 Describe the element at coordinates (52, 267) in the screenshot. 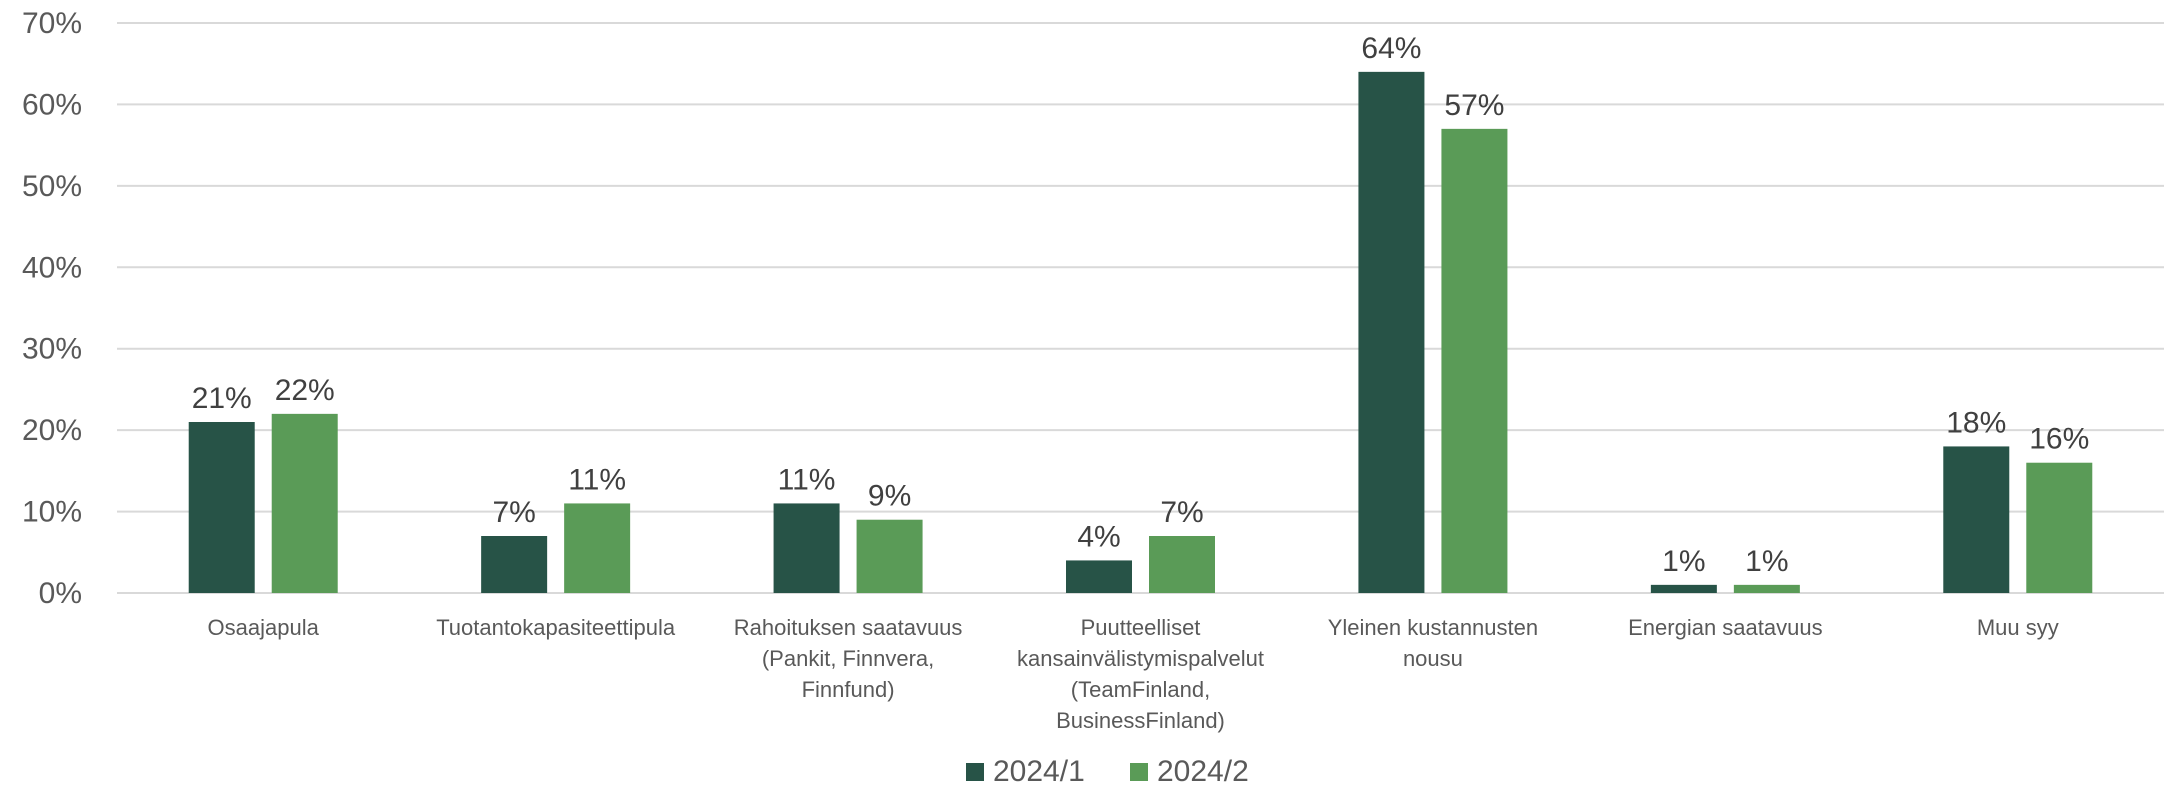

I see `y-tick-label: 40%` at that location.